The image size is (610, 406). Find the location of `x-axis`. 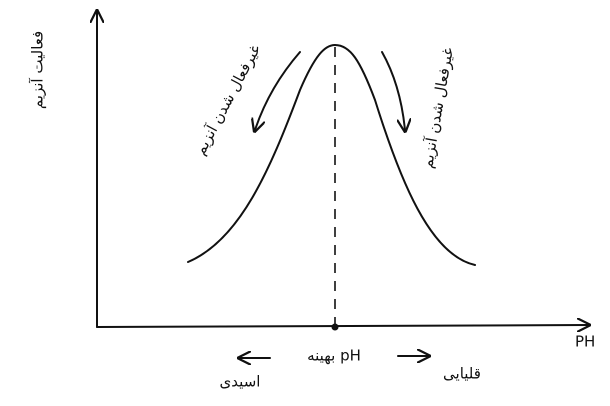

x-axis is located at coordinates (342, 326).